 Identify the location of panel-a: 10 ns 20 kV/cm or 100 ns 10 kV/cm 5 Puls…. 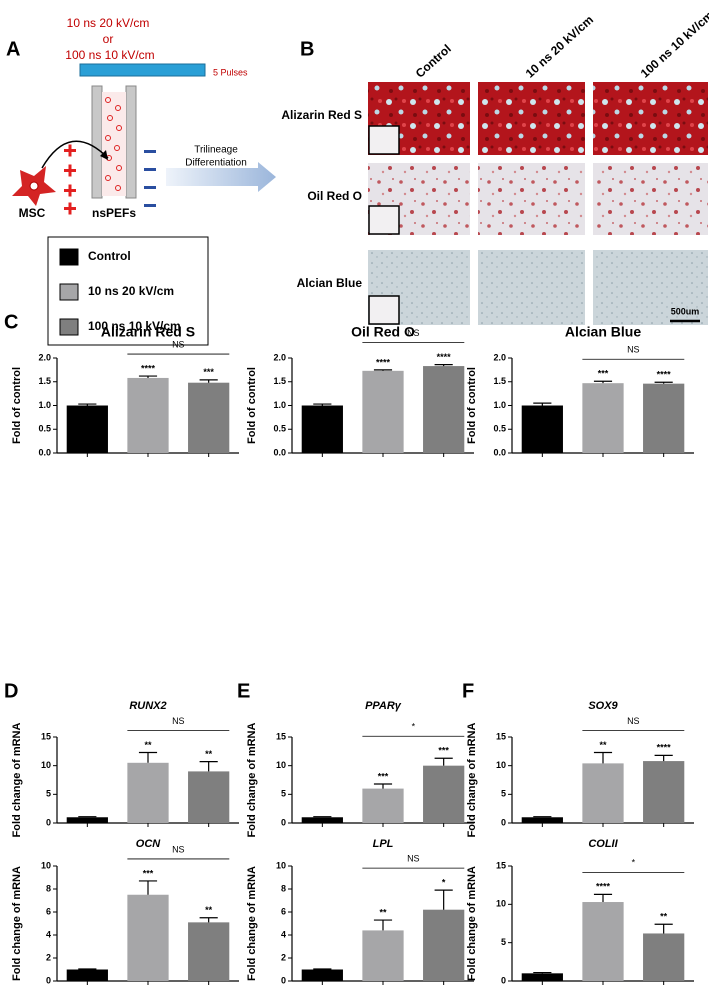
(144, 181).